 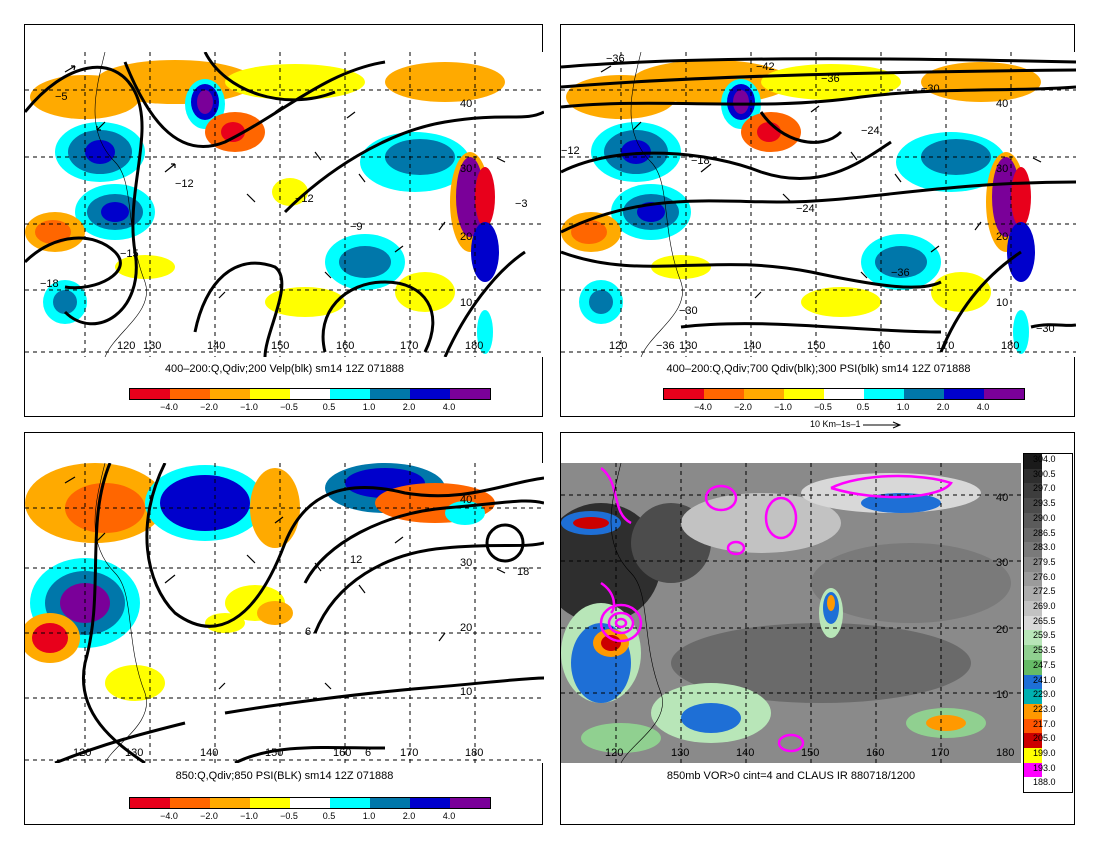 What do you see at coordinates (900, 273) in the screenshot?
I see `contour-label: −36` at bounding box center [900, 273].